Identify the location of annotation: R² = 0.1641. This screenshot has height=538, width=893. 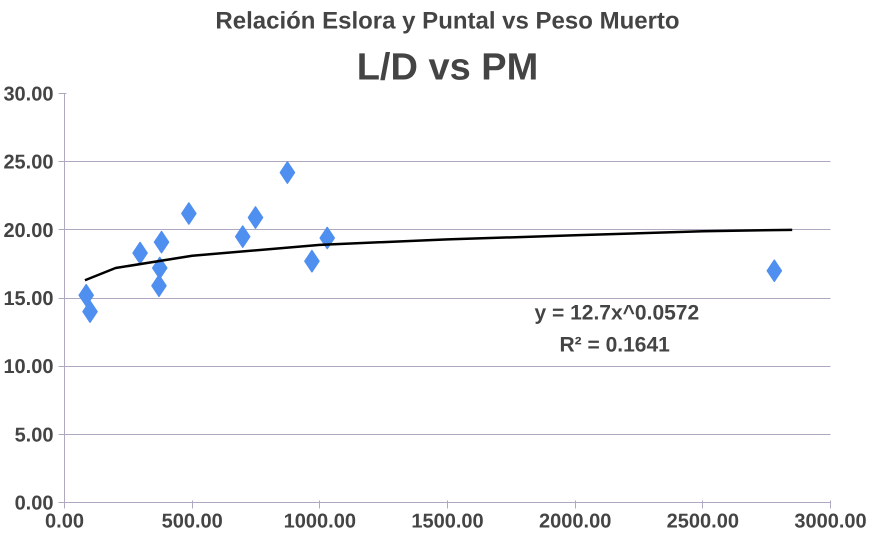
(615, 345).